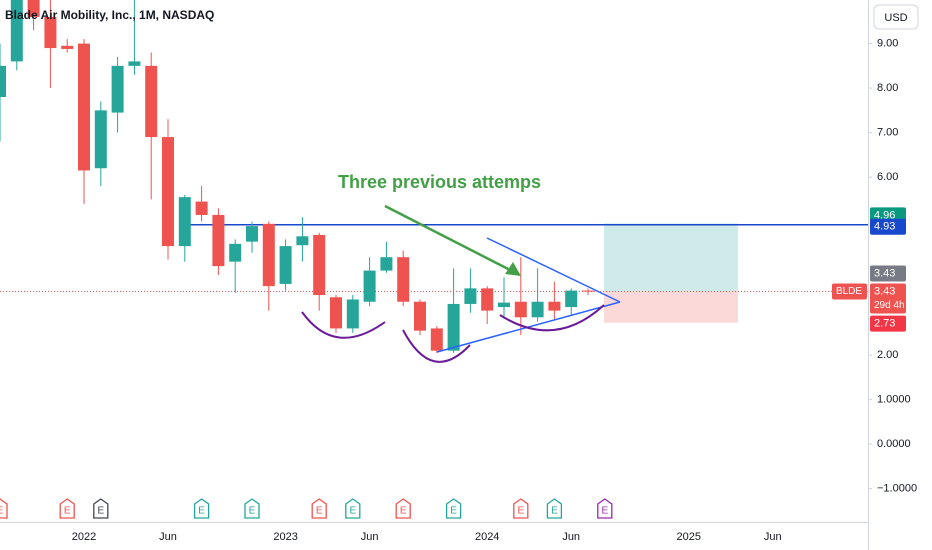 The height and width of the screenshot is (550, 932). I want to click on last-price-label: 3.43, so click(884, 291).